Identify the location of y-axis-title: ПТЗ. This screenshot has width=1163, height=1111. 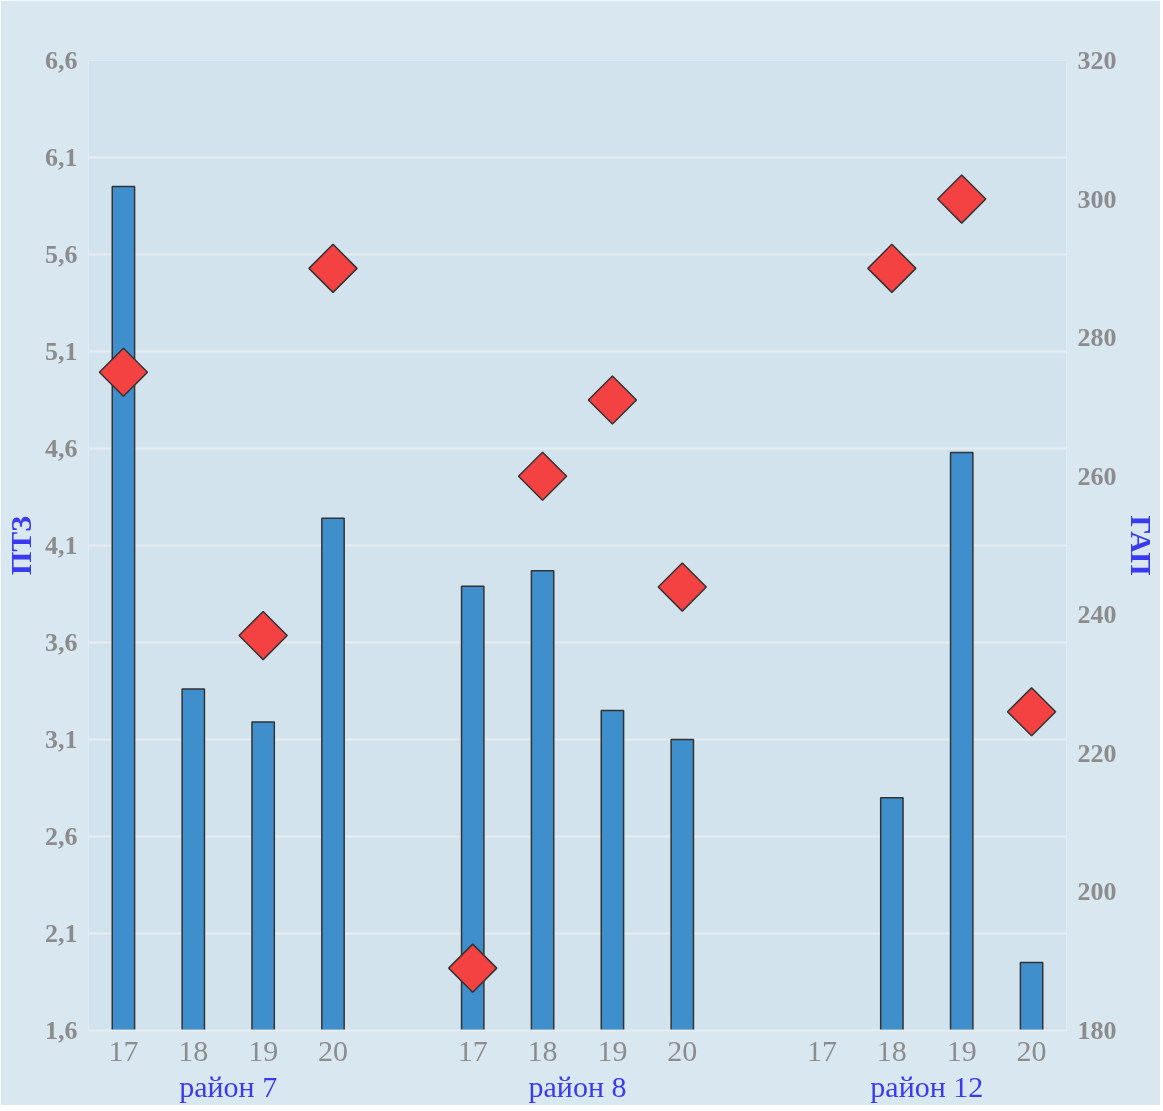
(20, 545).